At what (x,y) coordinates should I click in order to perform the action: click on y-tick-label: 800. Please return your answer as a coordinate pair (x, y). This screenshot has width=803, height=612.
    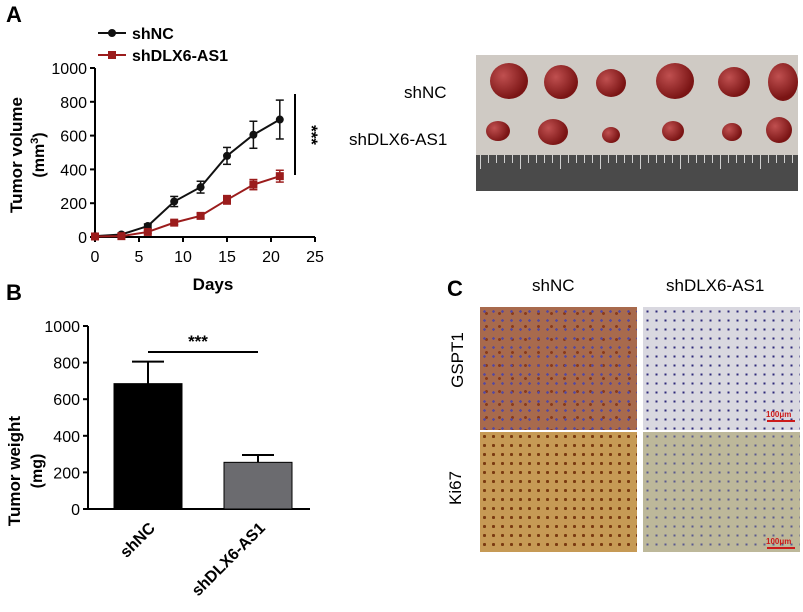
    Looking at the image, I should click on (73, 103).